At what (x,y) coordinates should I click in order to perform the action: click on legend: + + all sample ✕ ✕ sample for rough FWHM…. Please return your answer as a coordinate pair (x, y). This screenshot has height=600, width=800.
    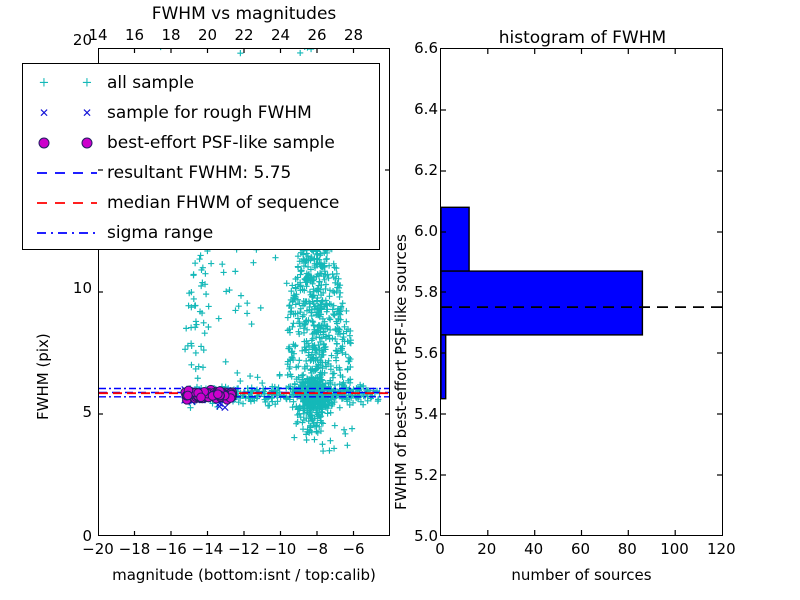
    Looking at the image, I should click on (201, 156).